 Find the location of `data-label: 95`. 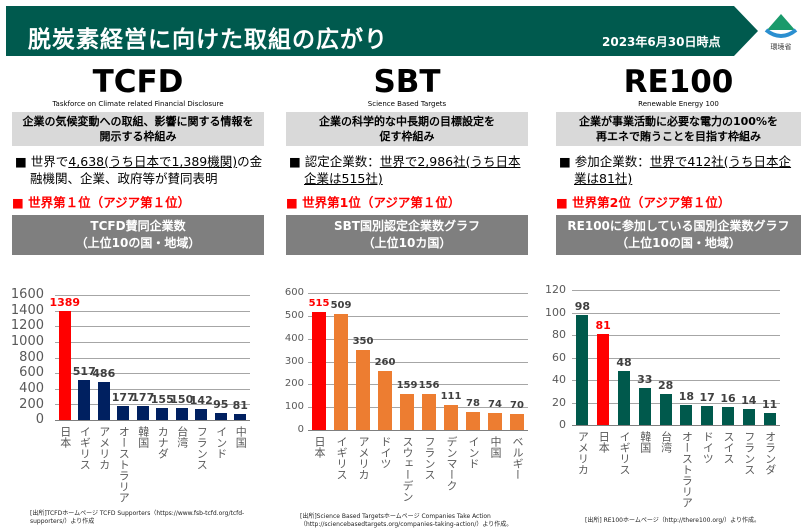

data-label: 95 is located at coordinates (221, 404).